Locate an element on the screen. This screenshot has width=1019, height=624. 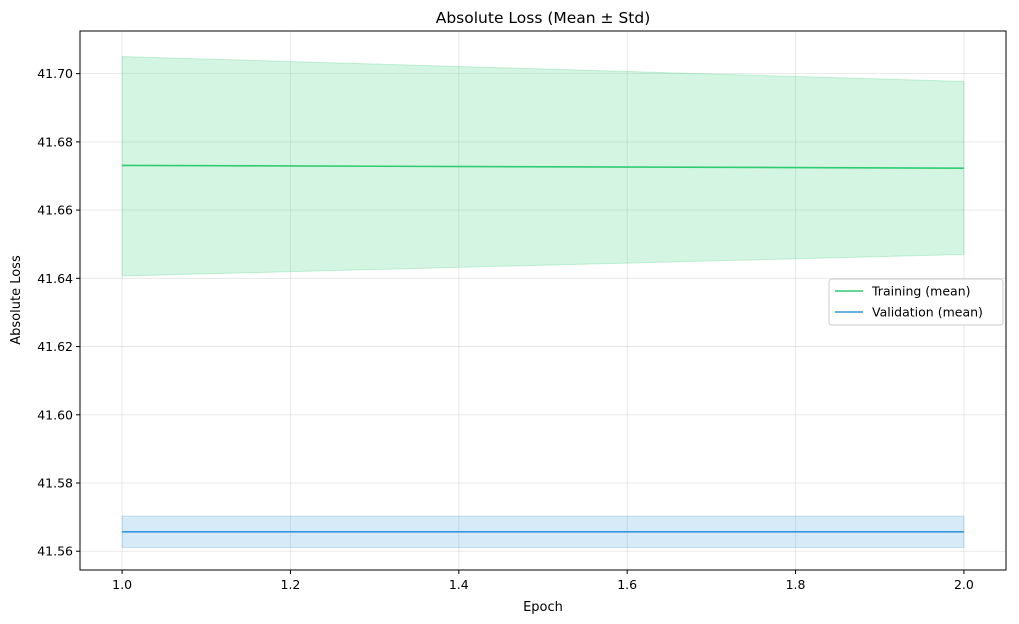
legend-label: Training (mean) is located at coordinates (921, 291).